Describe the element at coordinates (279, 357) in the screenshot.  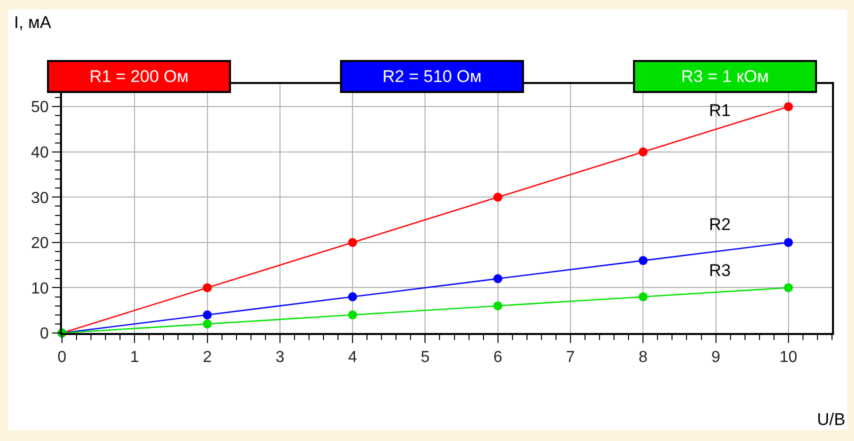
I see `x-tick-label: 3` at that location.